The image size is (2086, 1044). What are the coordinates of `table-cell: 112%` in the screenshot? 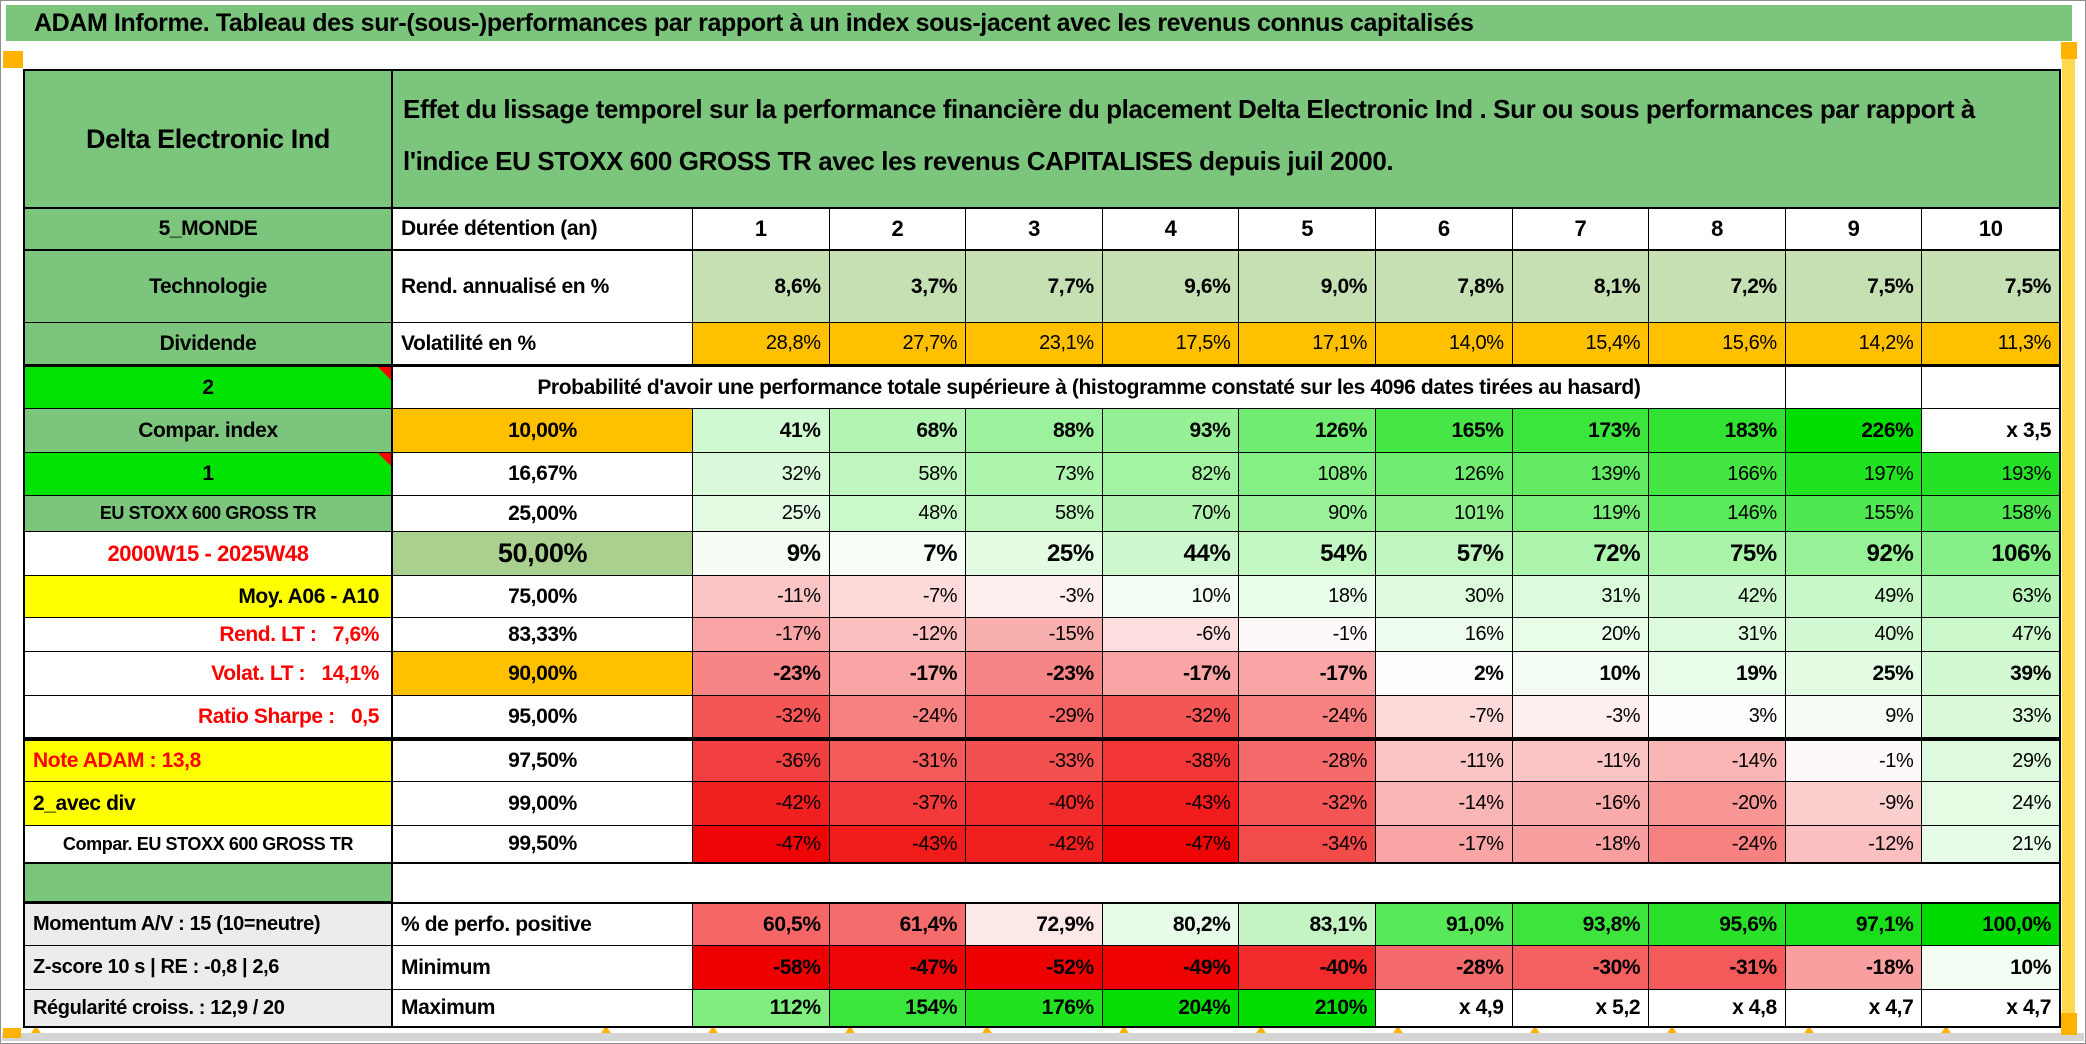 It's located at (761, 1008).